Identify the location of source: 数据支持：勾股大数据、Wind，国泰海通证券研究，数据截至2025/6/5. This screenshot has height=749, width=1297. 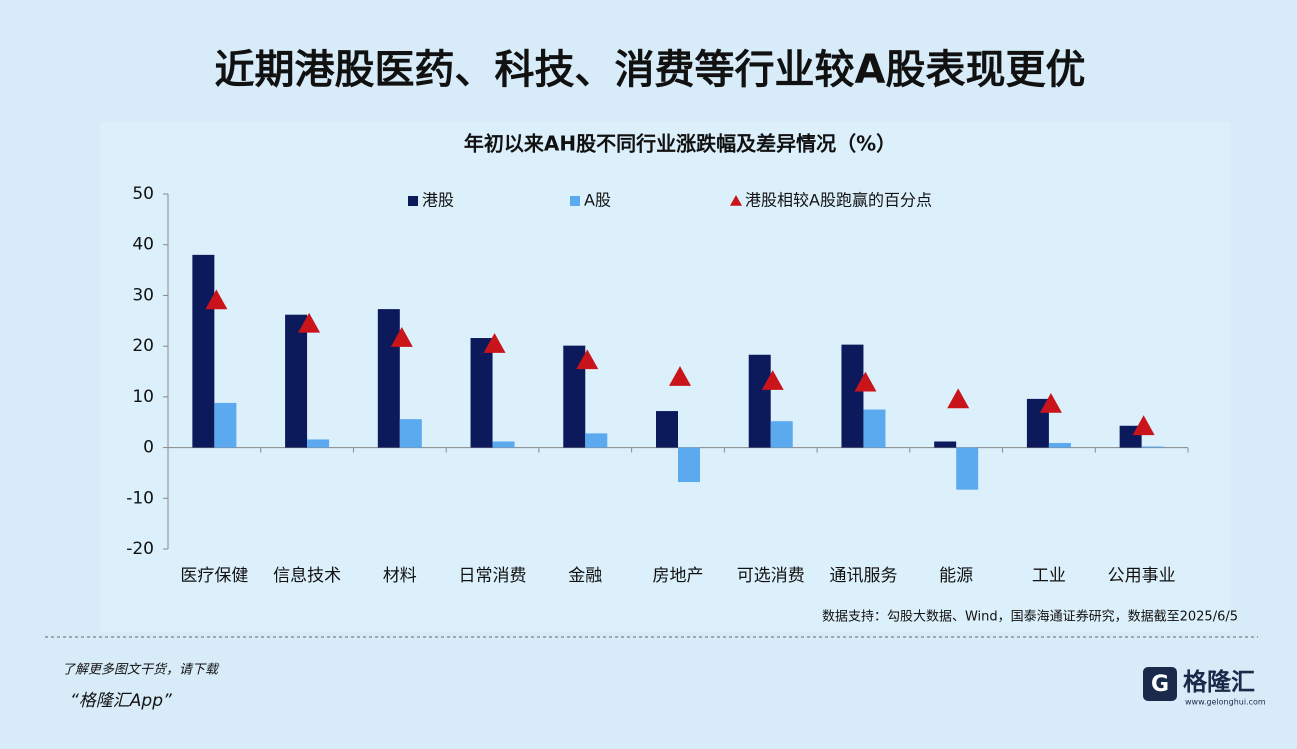
(1030, 617).